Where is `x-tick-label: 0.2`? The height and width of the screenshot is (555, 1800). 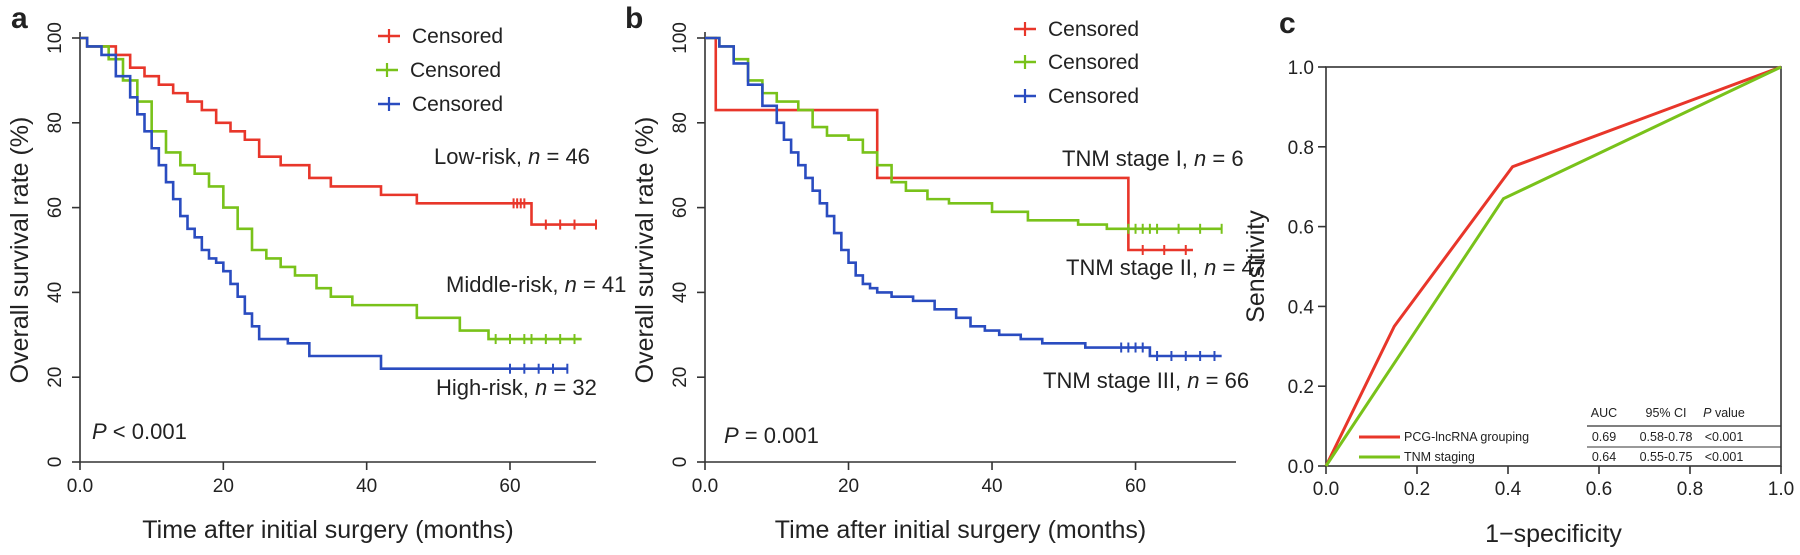 x-tick-label: 0.2 is located at coordinates (1417, 489).